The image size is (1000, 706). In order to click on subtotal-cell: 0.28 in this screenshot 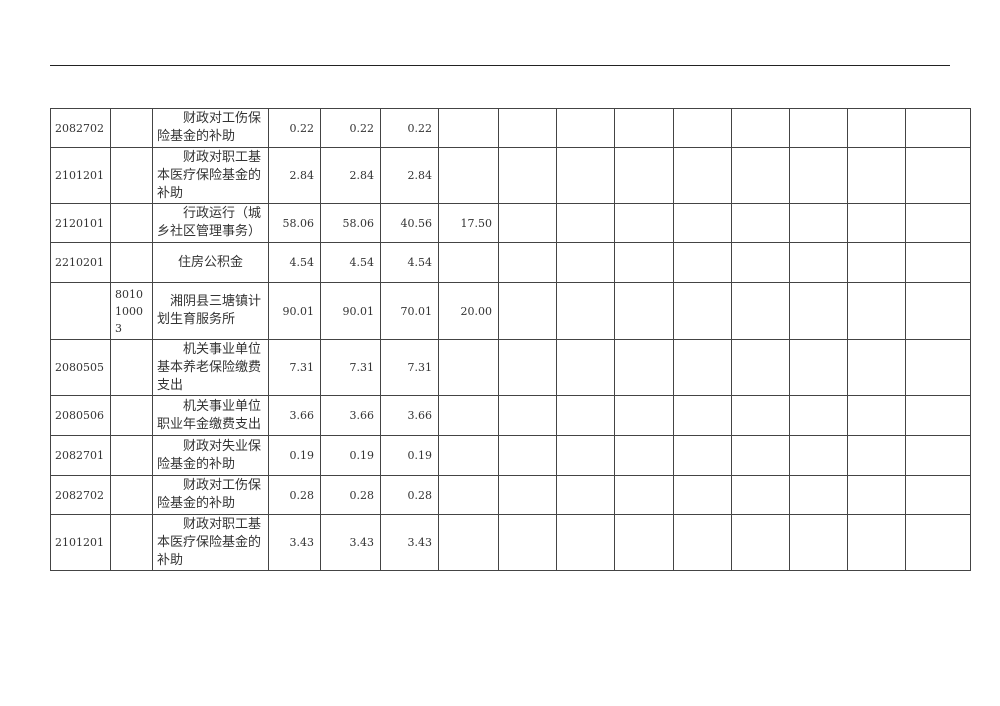, I will do `click(350, 495)`.